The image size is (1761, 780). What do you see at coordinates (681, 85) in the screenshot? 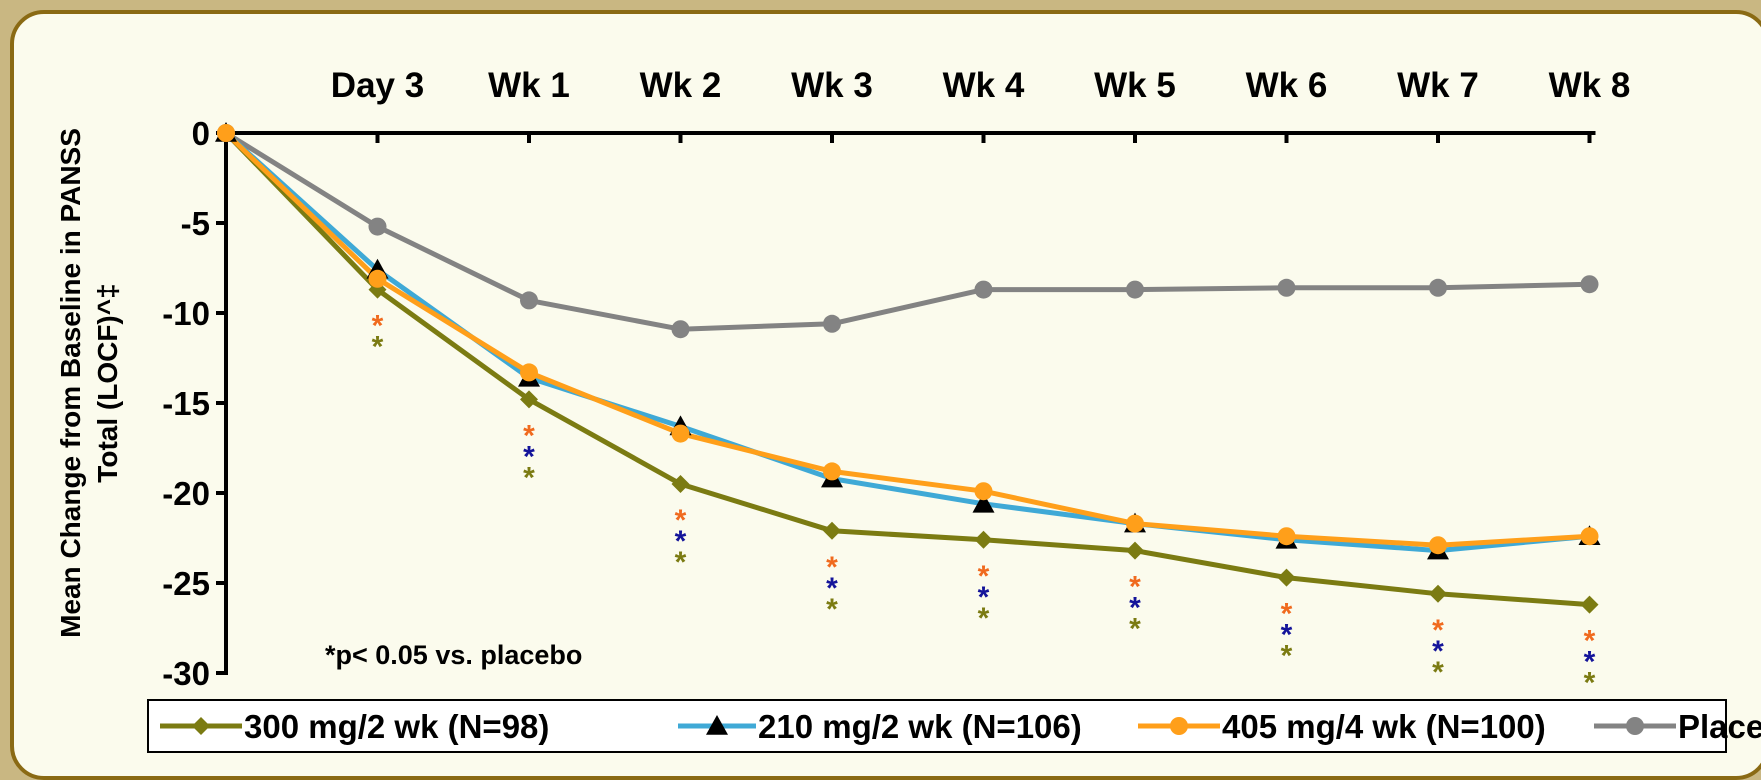
I see `x-tick-label: Wk 2` at bounding box center [681, 85].